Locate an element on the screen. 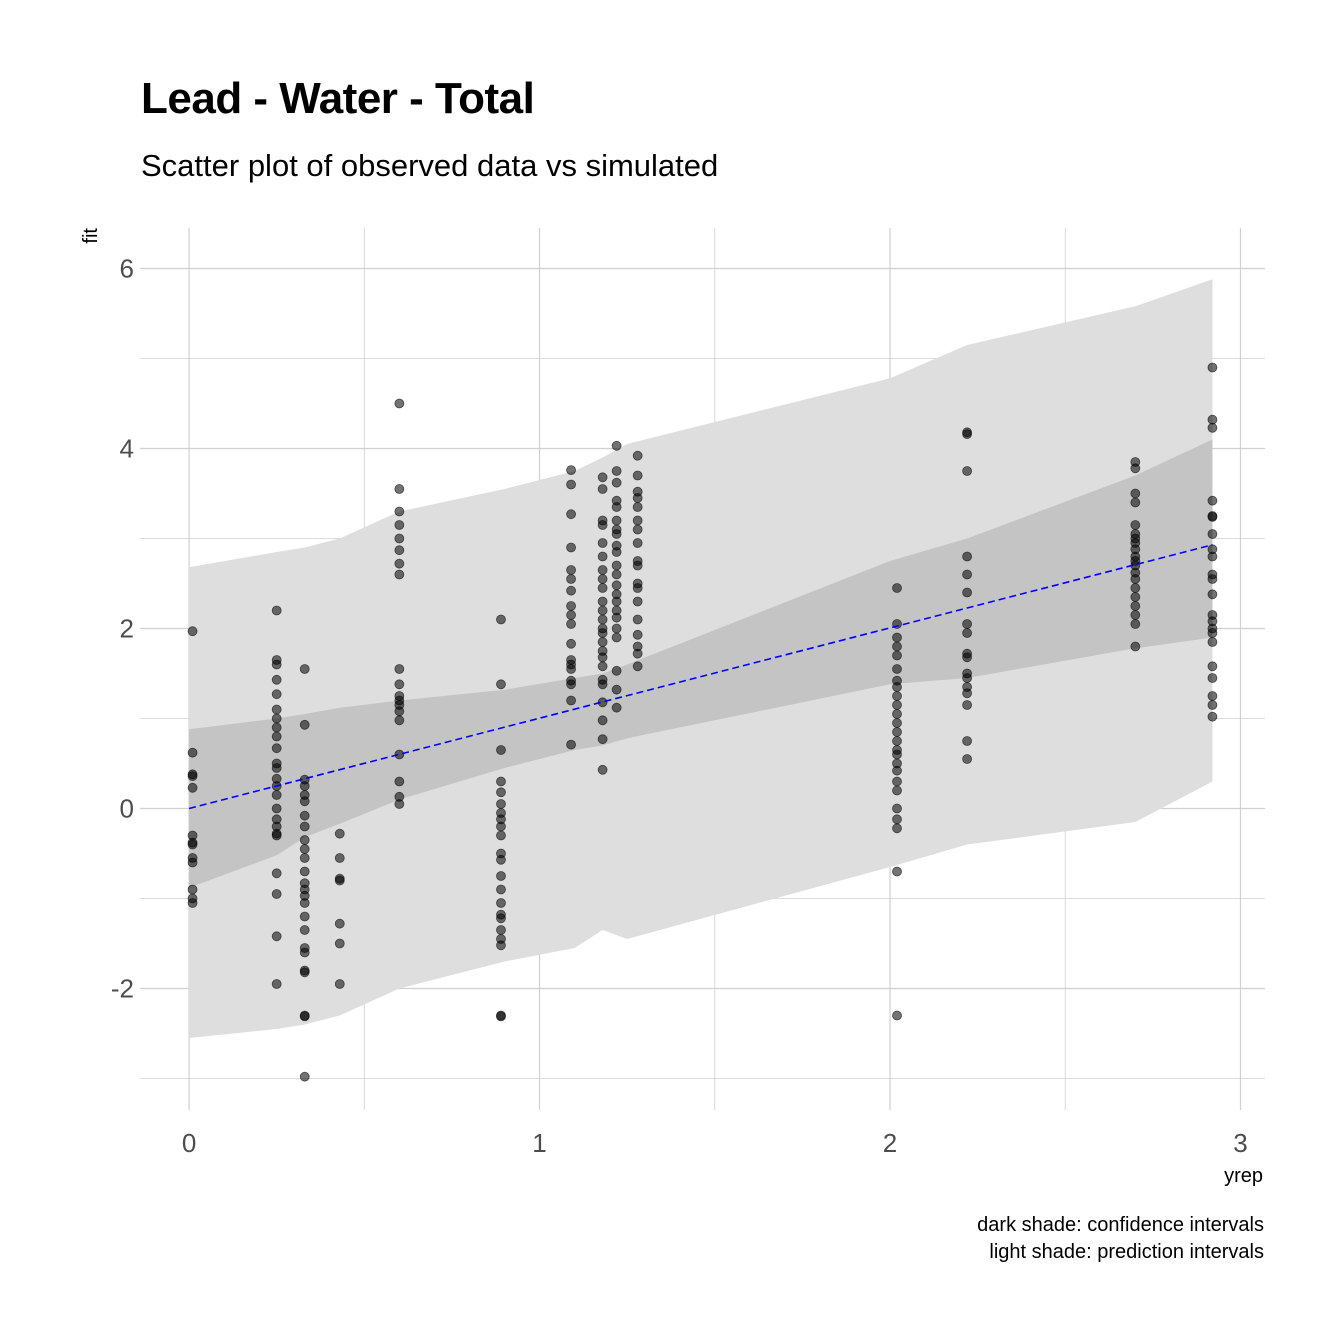  x-axis-ticks: 0 1 2 3 is located at coordinates (715, 1143).